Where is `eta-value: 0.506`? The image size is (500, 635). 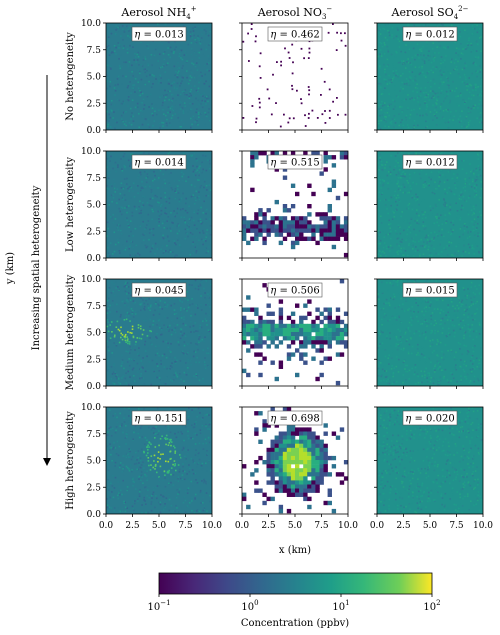
eta-value: 0.506 is located at coordinates (305, 291).